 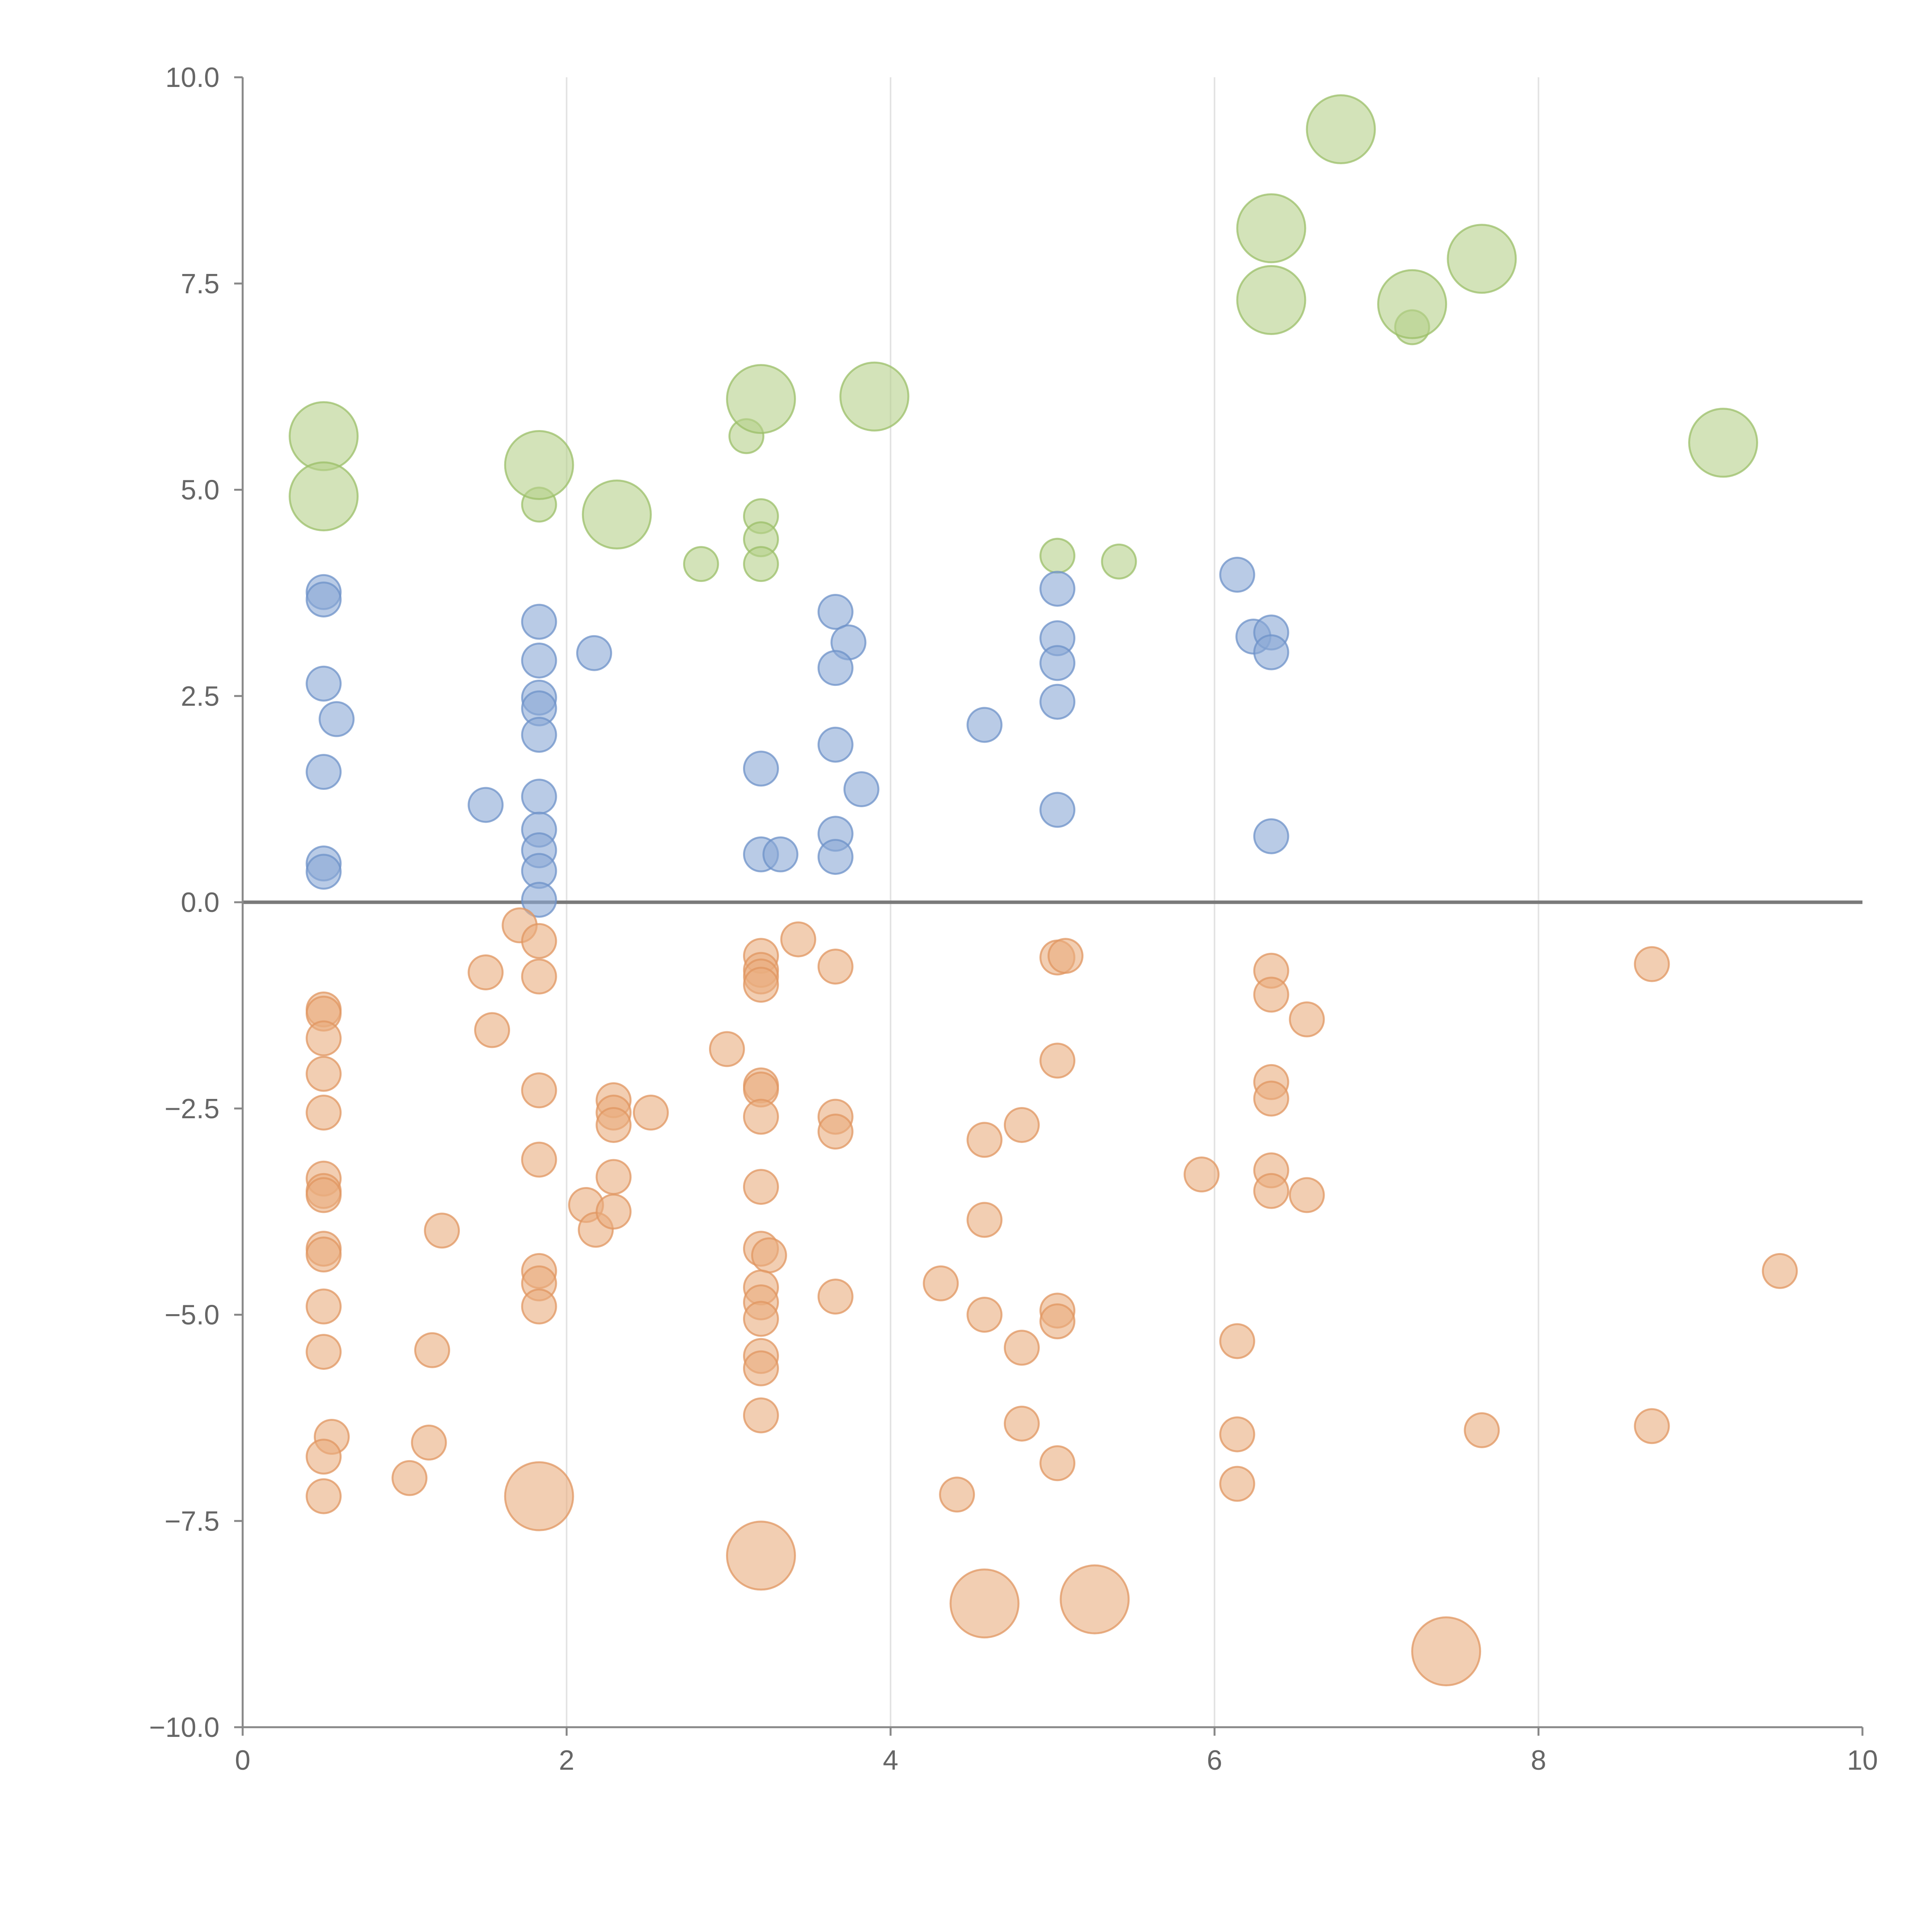 I want to click on y-tick-label: −10.0, so click(x=184, y=1728).